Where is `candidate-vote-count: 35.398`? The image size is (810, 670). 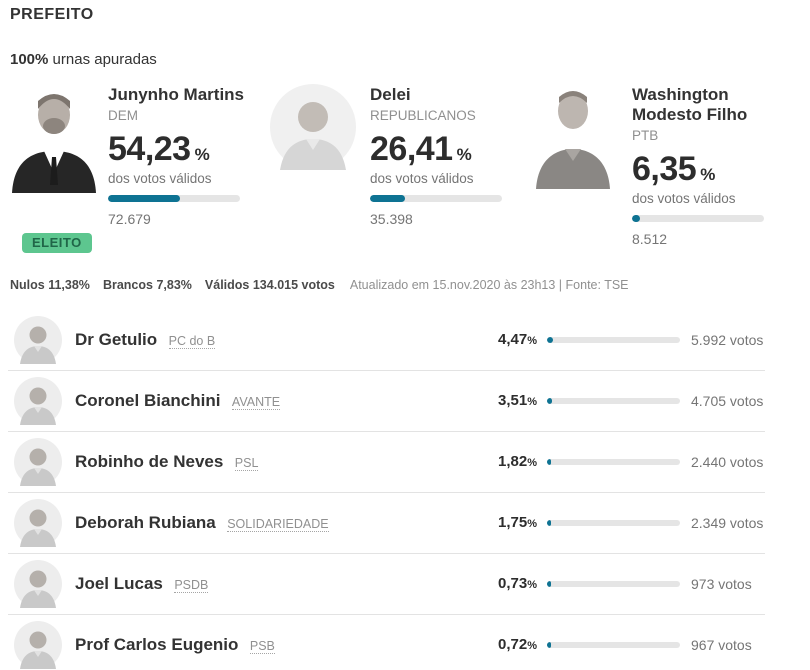 candidate-vote-count: 35.398 is located at coordinates (391, 219).